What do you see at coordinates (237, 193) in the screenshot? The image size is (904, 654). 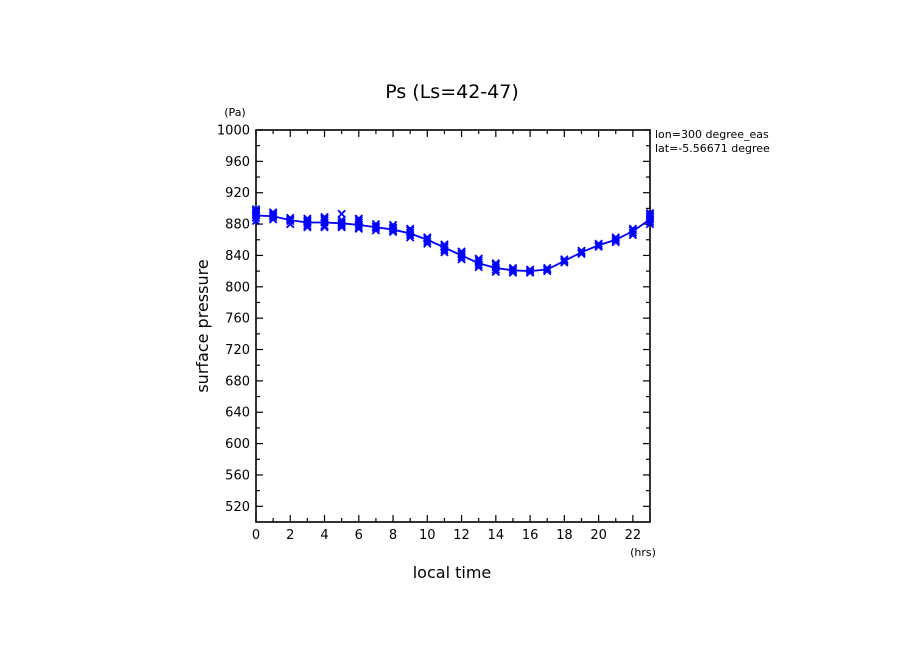 I see `y-tick-label: 920` at bounding box center [237, 193].